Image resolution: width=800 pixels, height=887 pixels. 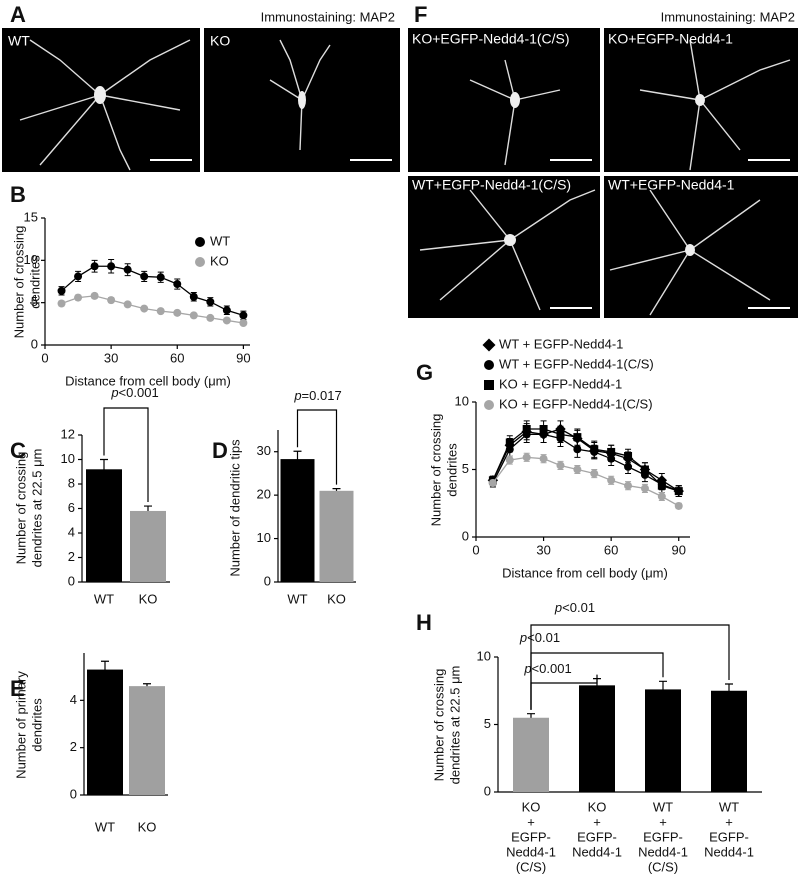 I want to click on x-tick-label: (C/S), so click(x=663, y=866).